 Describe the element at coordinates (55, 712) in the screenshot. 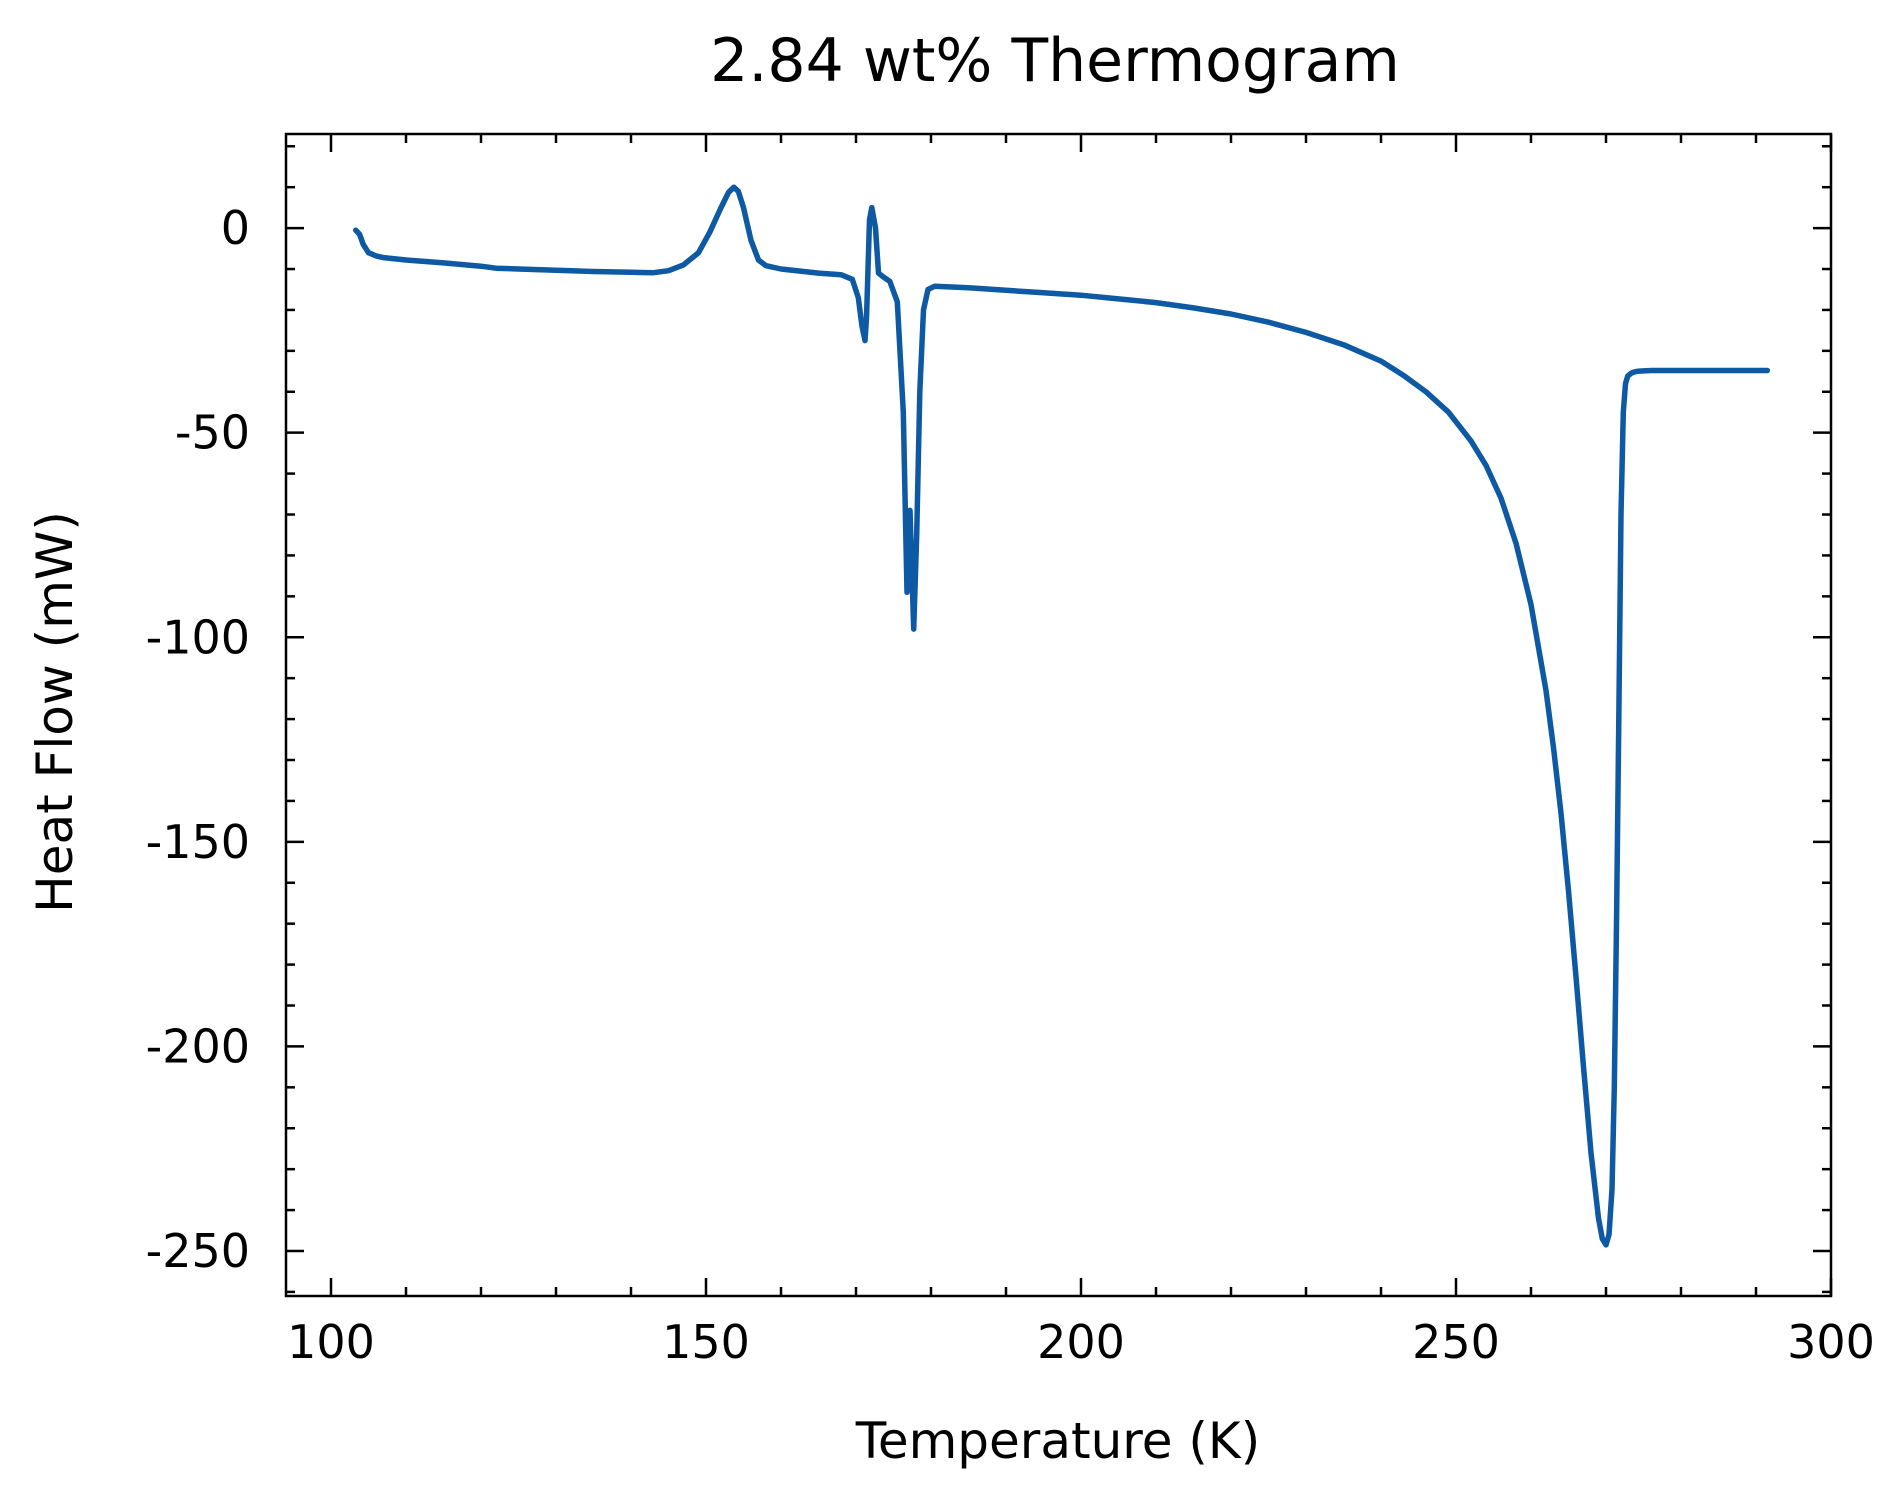

I see `y-axis-label: Heat Flow (mW)` at that location.